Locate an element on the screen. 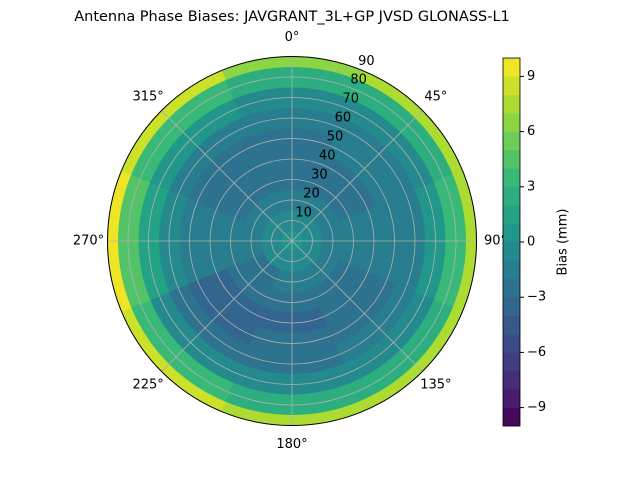 The image size is (640, 480). theta-tick-label: 180° is located at coordinates (291, 444).